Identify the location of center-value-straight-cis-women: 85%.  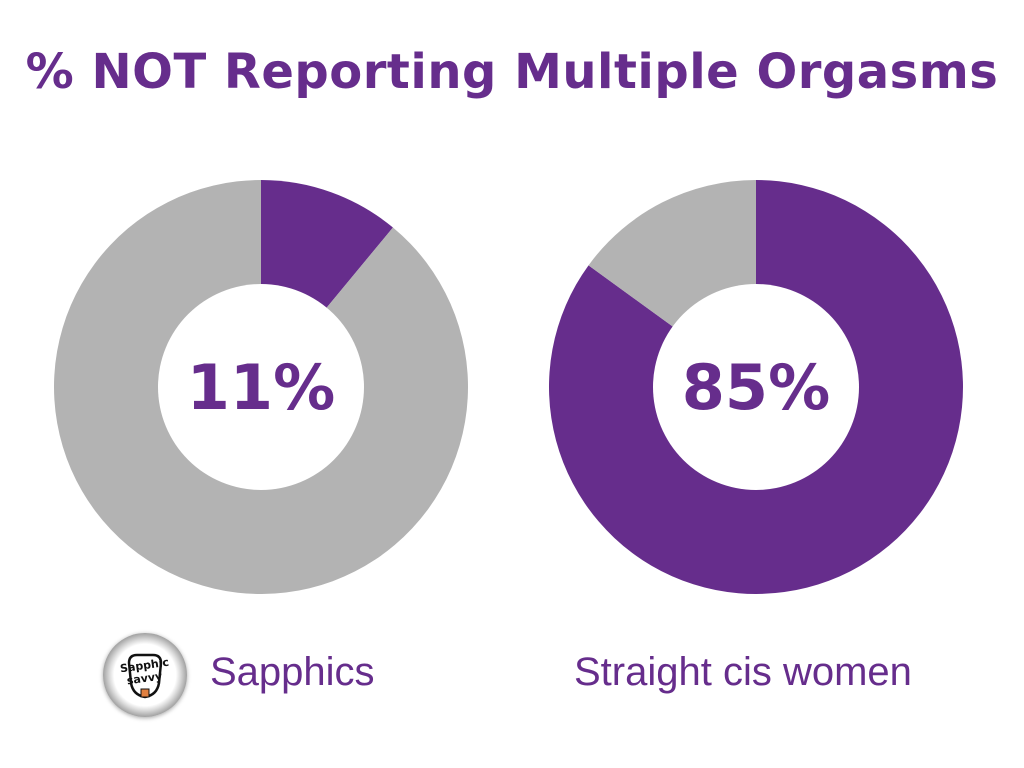
(756, 387).